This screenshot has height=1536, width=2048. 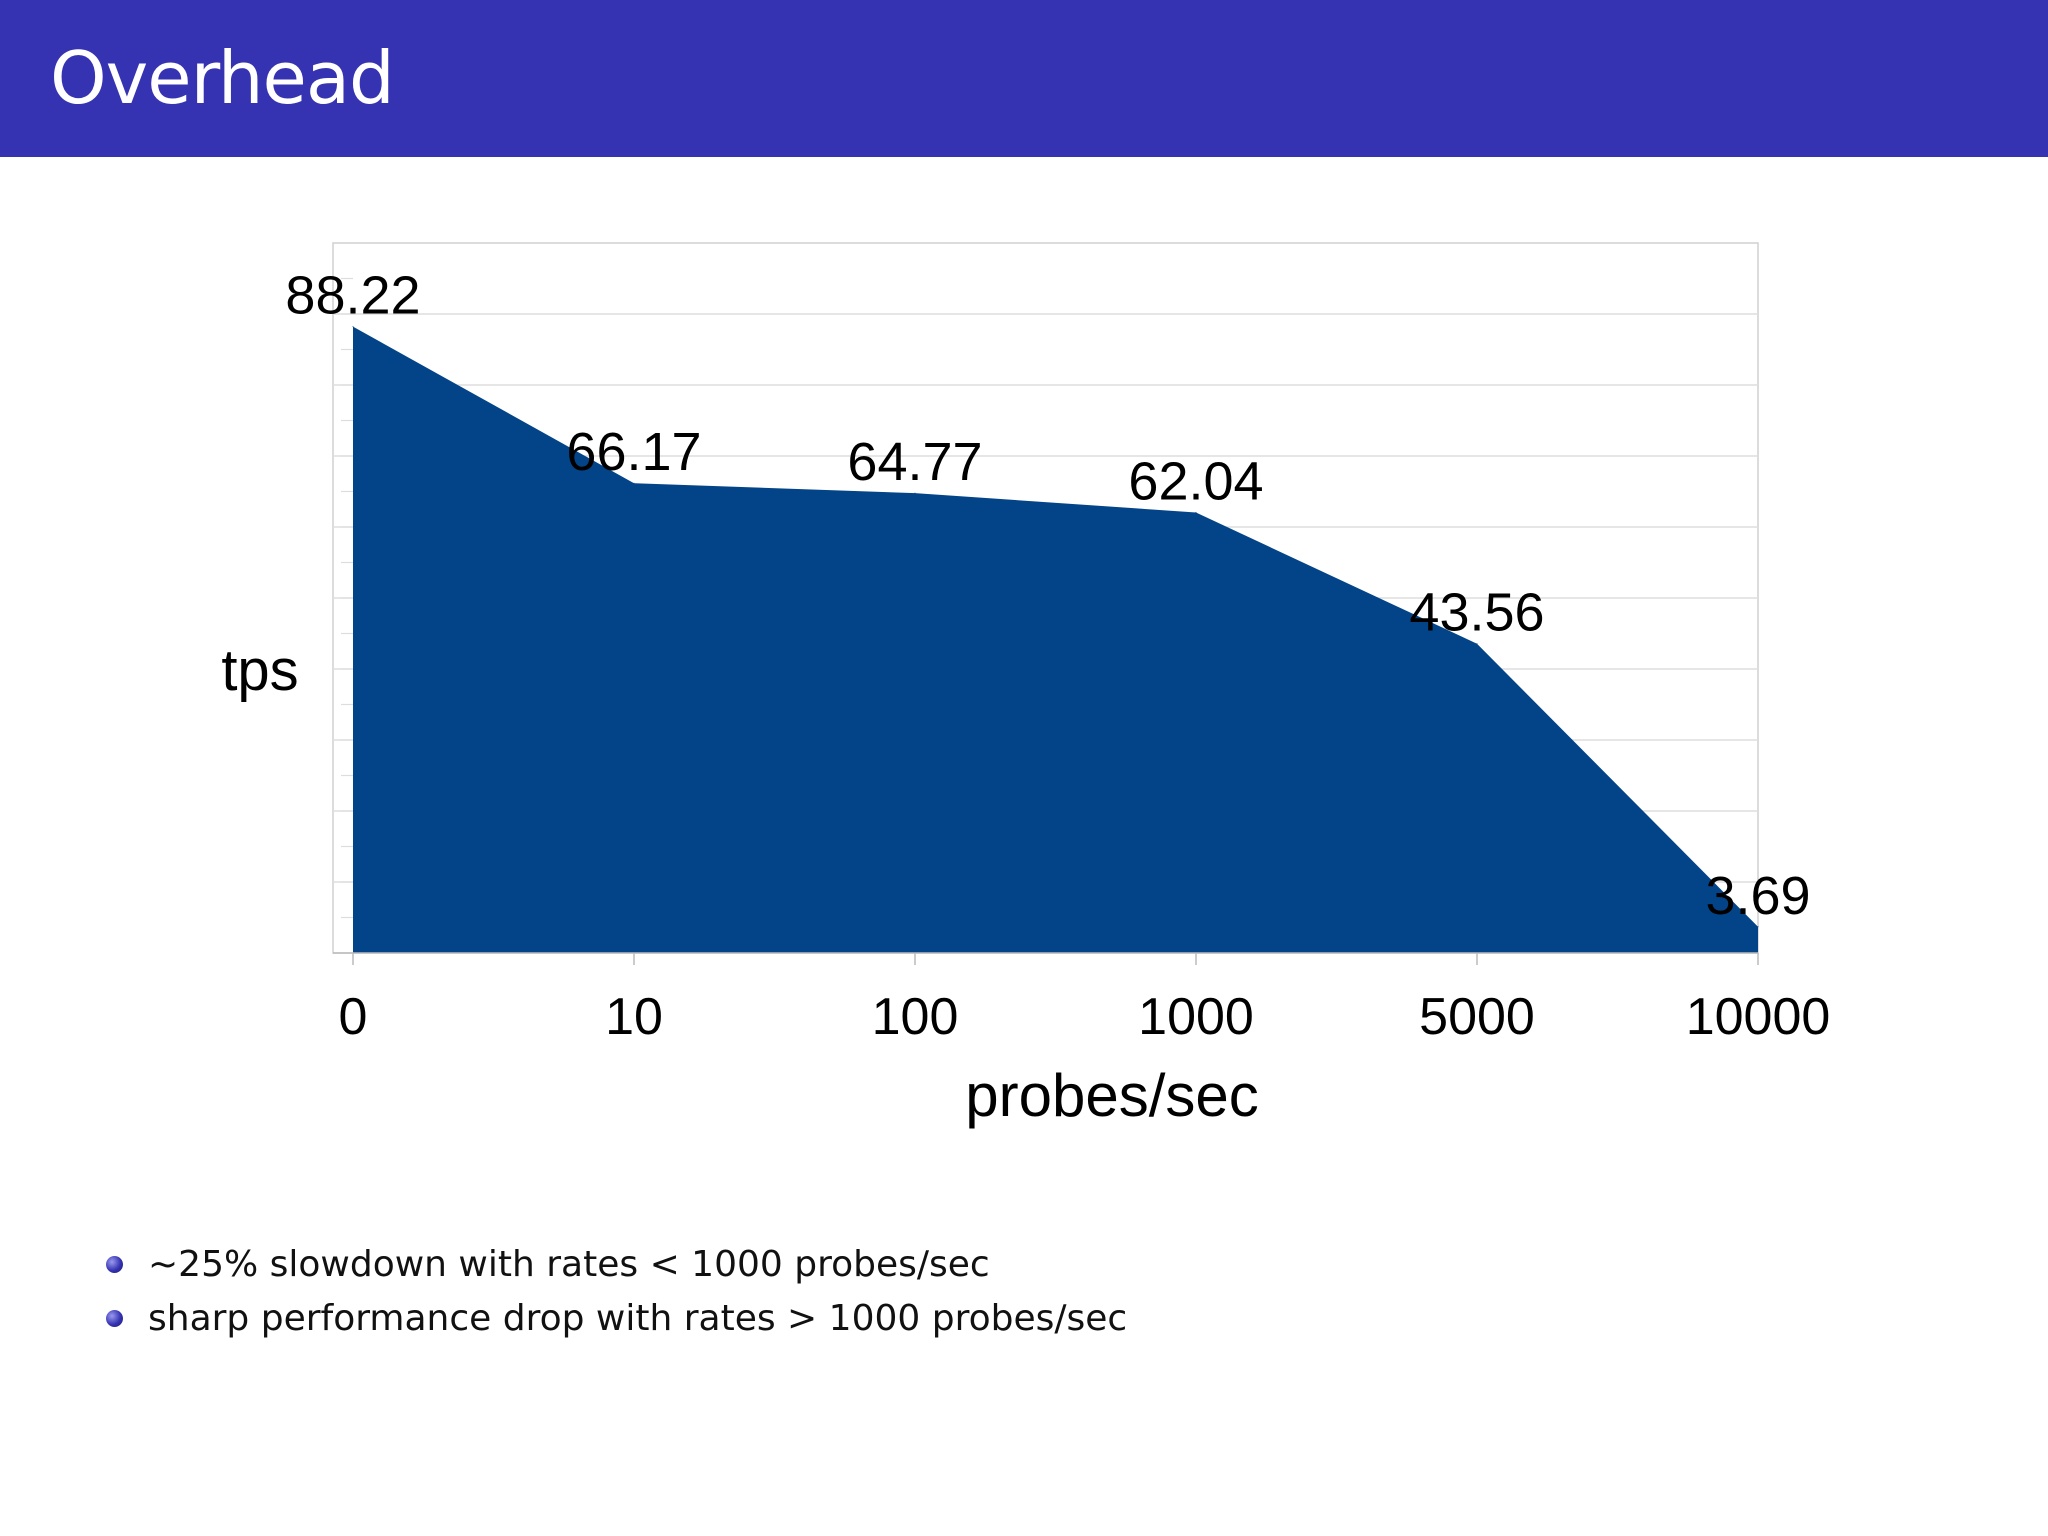 I want to click on data-label: 88.22, so click(x=352, y=296).